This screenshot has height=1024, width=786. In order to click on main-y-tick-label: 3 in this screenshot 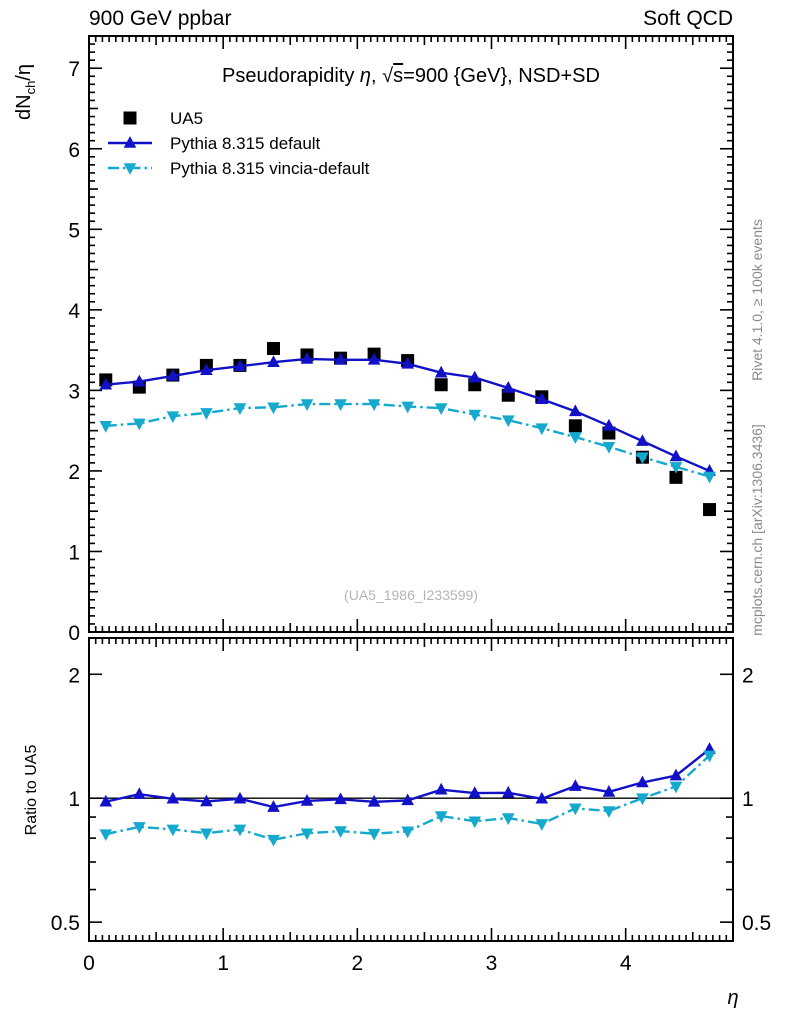, I will do `click(74, 391)`.